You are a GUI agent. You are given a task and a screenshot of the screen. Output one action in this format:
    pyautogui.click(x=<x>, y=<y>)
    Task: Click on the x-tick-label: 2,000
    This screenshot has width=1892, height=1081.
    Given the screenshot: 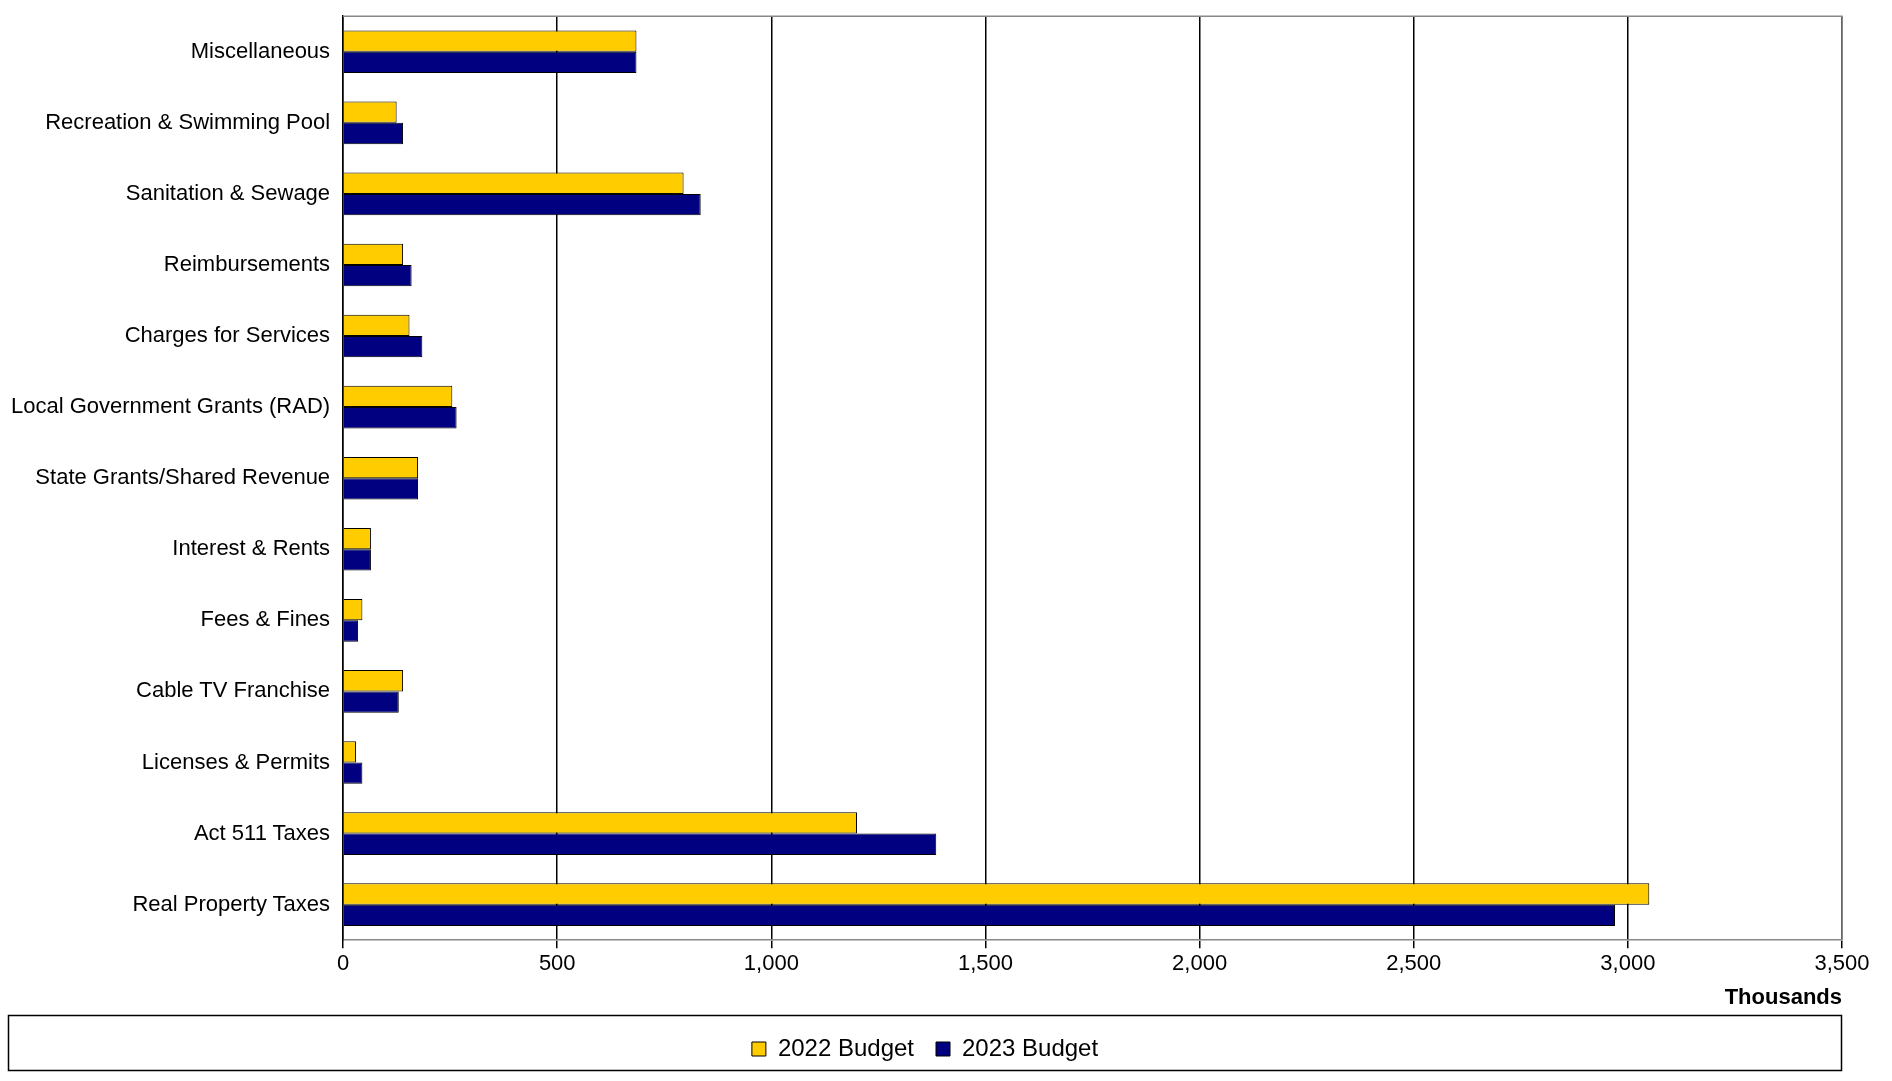 What is the action you would take?
    pyautogui.click(x=1200, y=963)
    